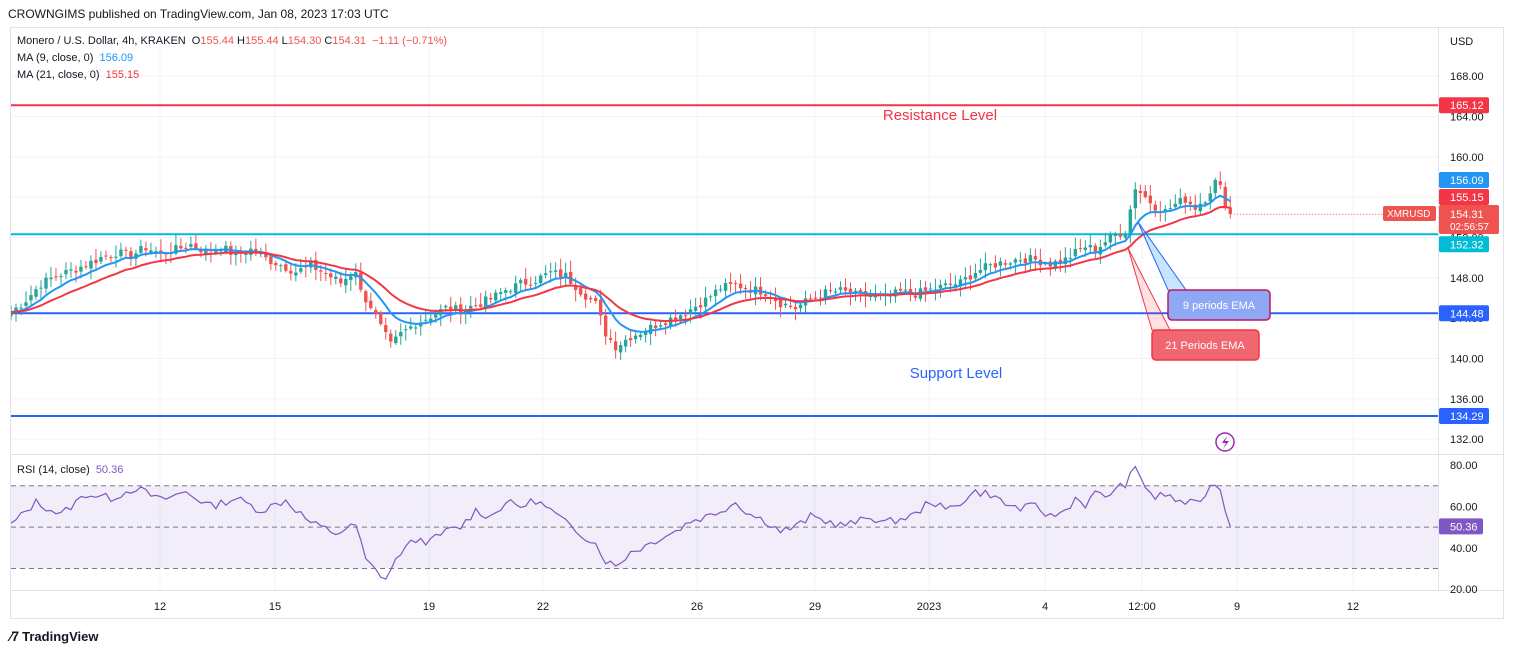  What do you see at coordinates (275, 607) in the screenshot?
I see `time-tick: 15` at bounding box center [275, 607].